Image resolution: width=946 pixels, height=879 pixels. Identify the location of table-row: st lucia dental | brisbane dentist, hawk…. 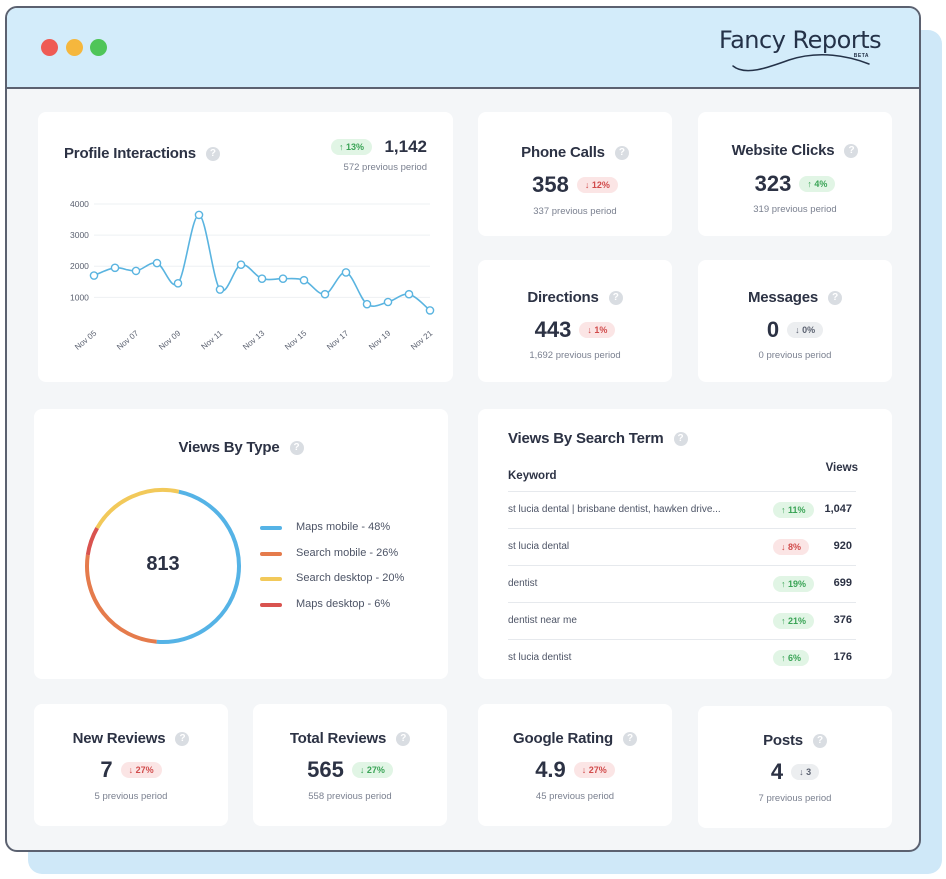
(682, 509).